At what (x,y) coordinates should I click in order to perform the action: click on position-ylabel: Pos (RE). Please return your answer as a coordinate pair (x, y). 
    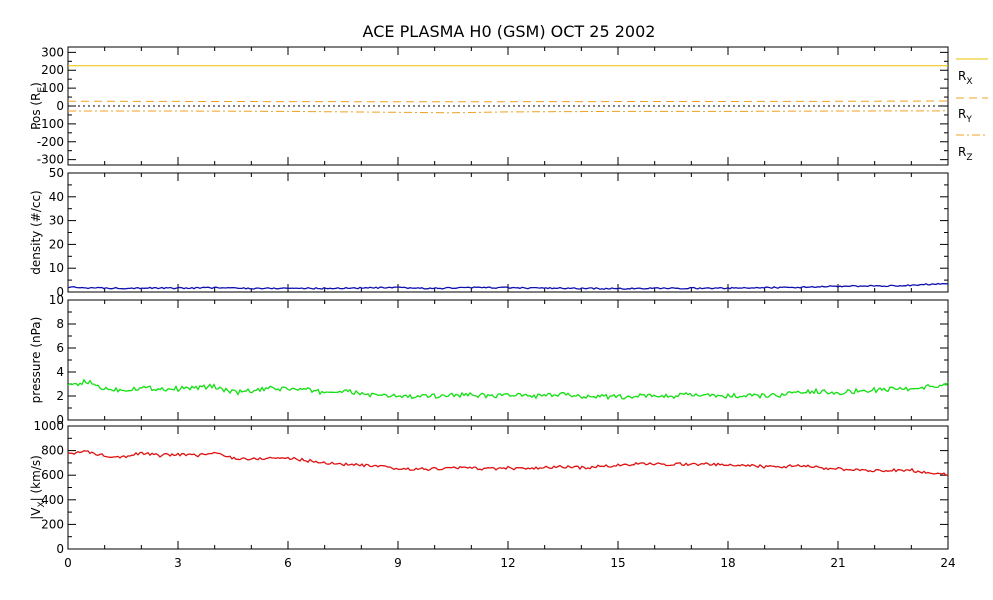
    Looking at the image, I should click on (38, 106).